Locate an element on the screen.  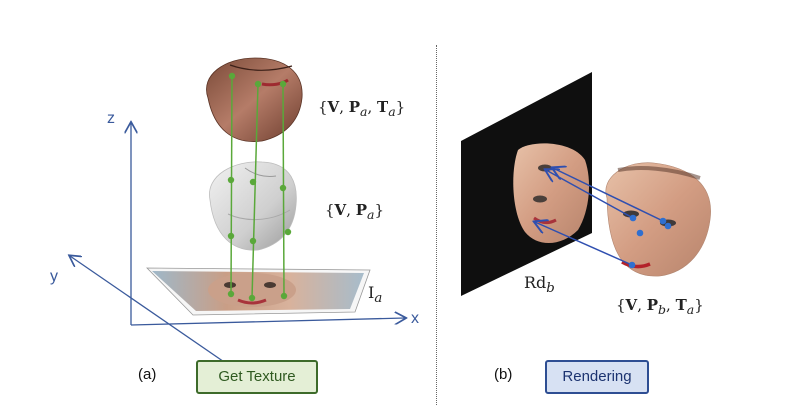
face-textured is located at coordinates (254, 99).